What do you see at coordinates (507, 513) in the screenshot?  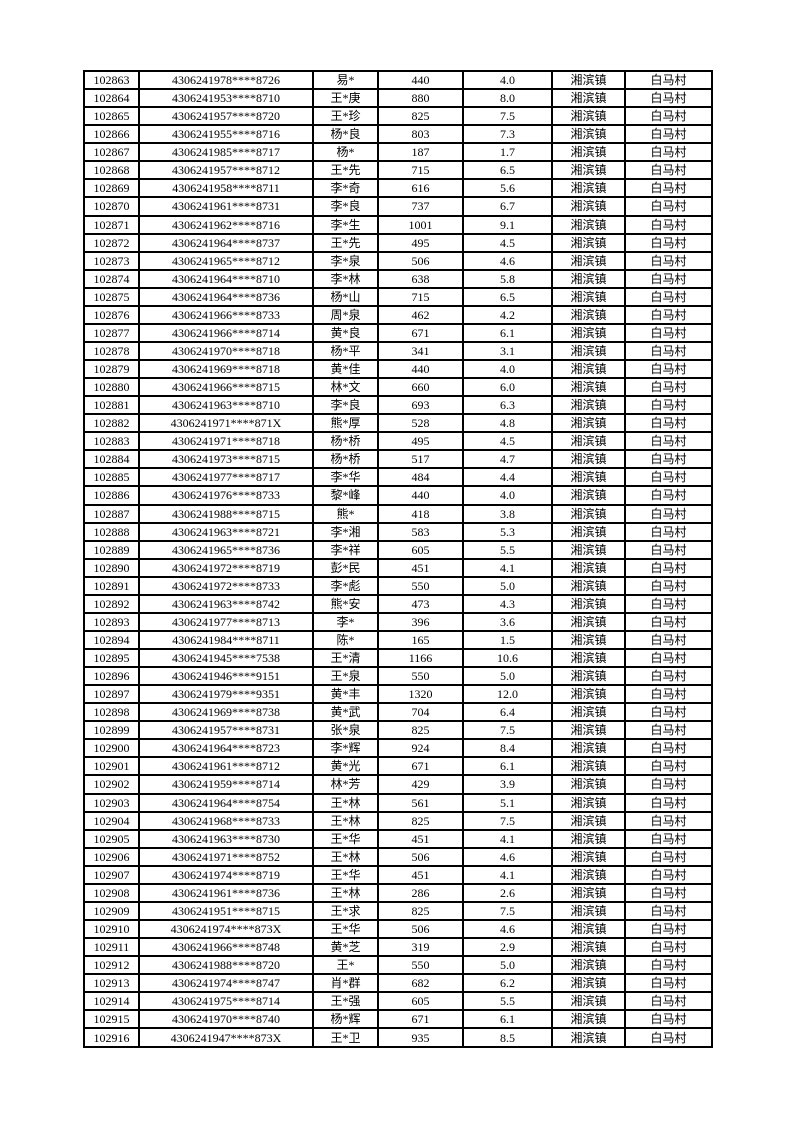 I see `cell-derived-value: 3.8` at bounding box center [507, 513].